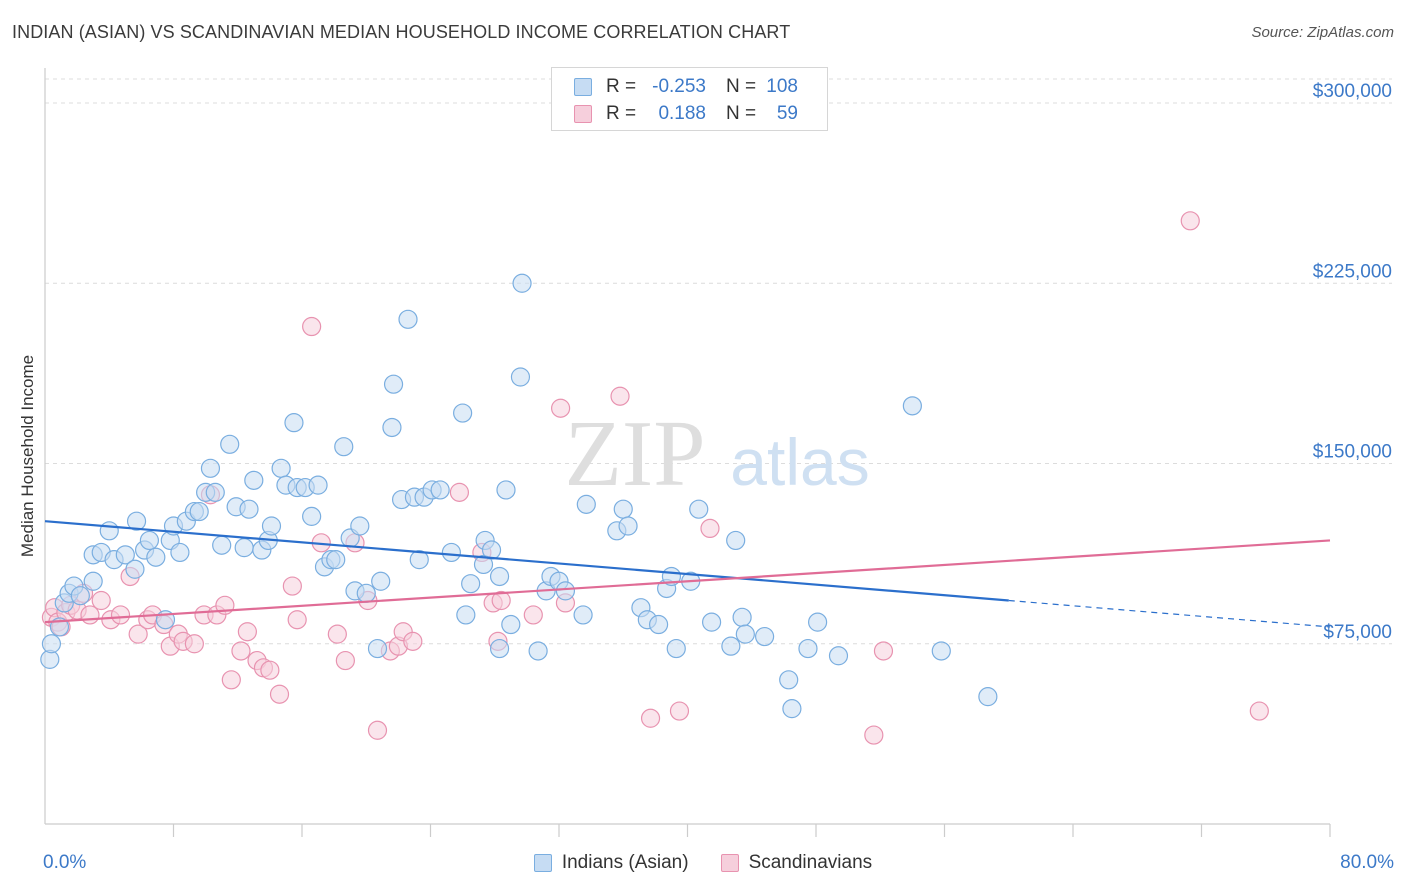 The image size is (1406, 892). I want to click on source-credit: Source: ZipAtlas.com, so click(1322, 32).